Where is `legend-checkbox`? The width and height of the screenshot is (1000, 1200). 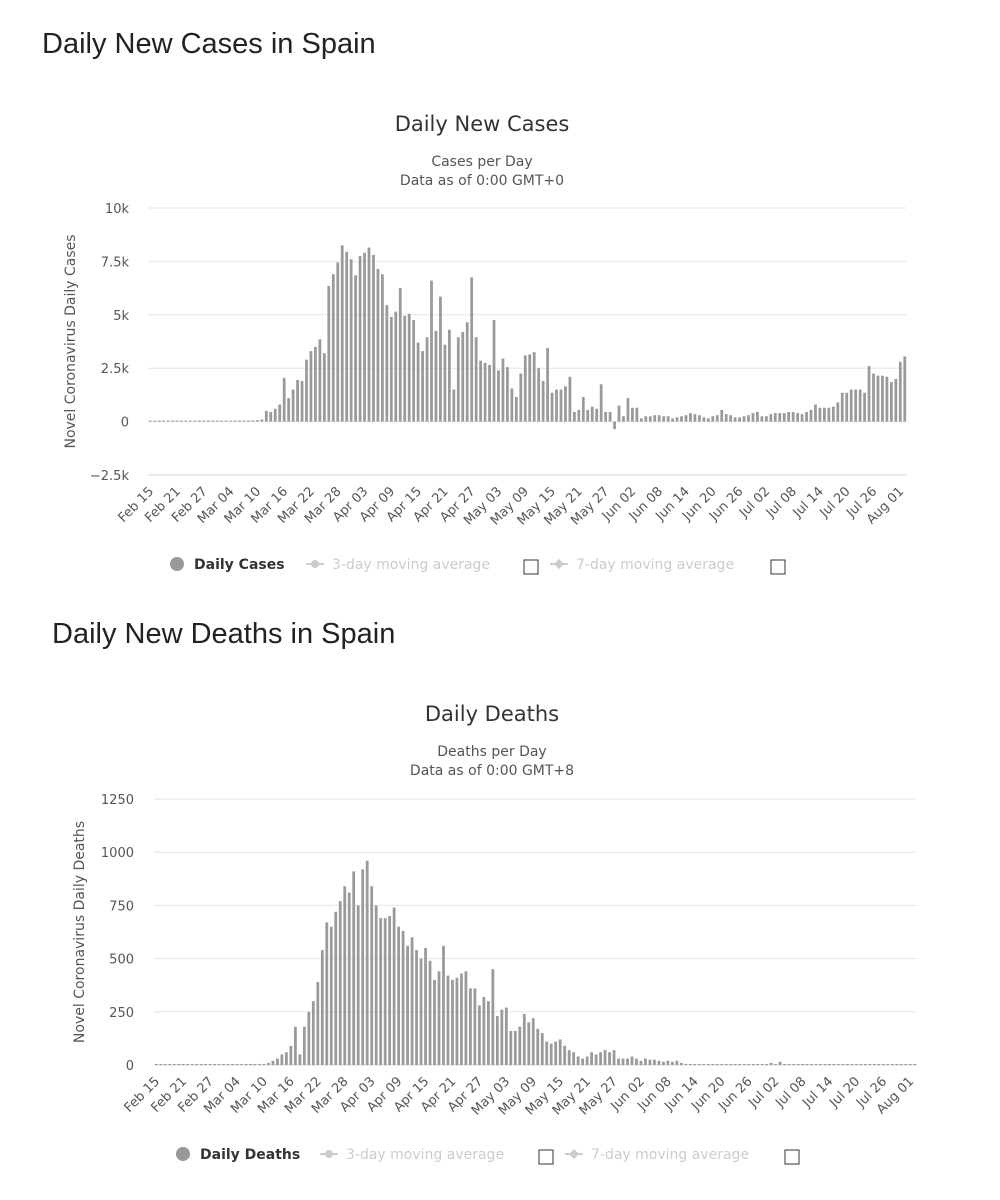
legend-checkbox is located at coordinates (792, 1157).